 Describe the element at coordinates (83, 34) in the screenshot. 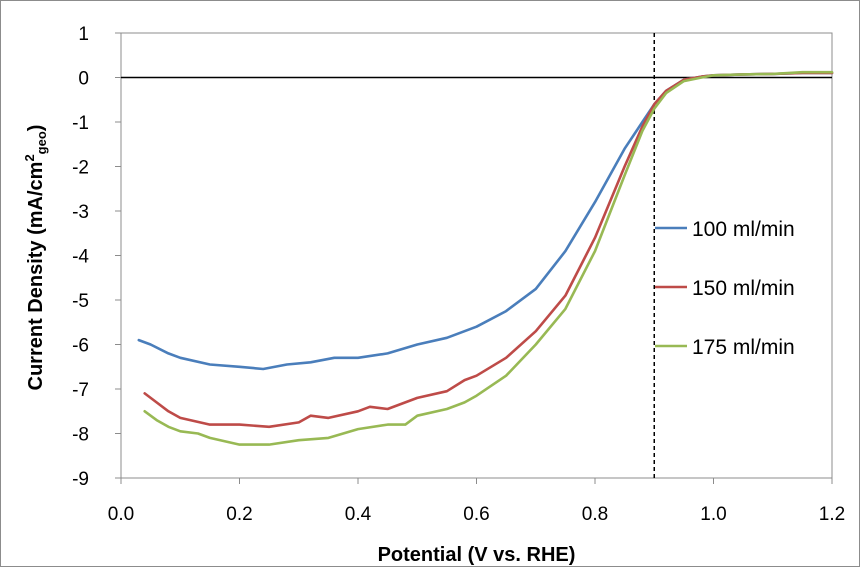

I see `y-tick-label: 1` at that location.